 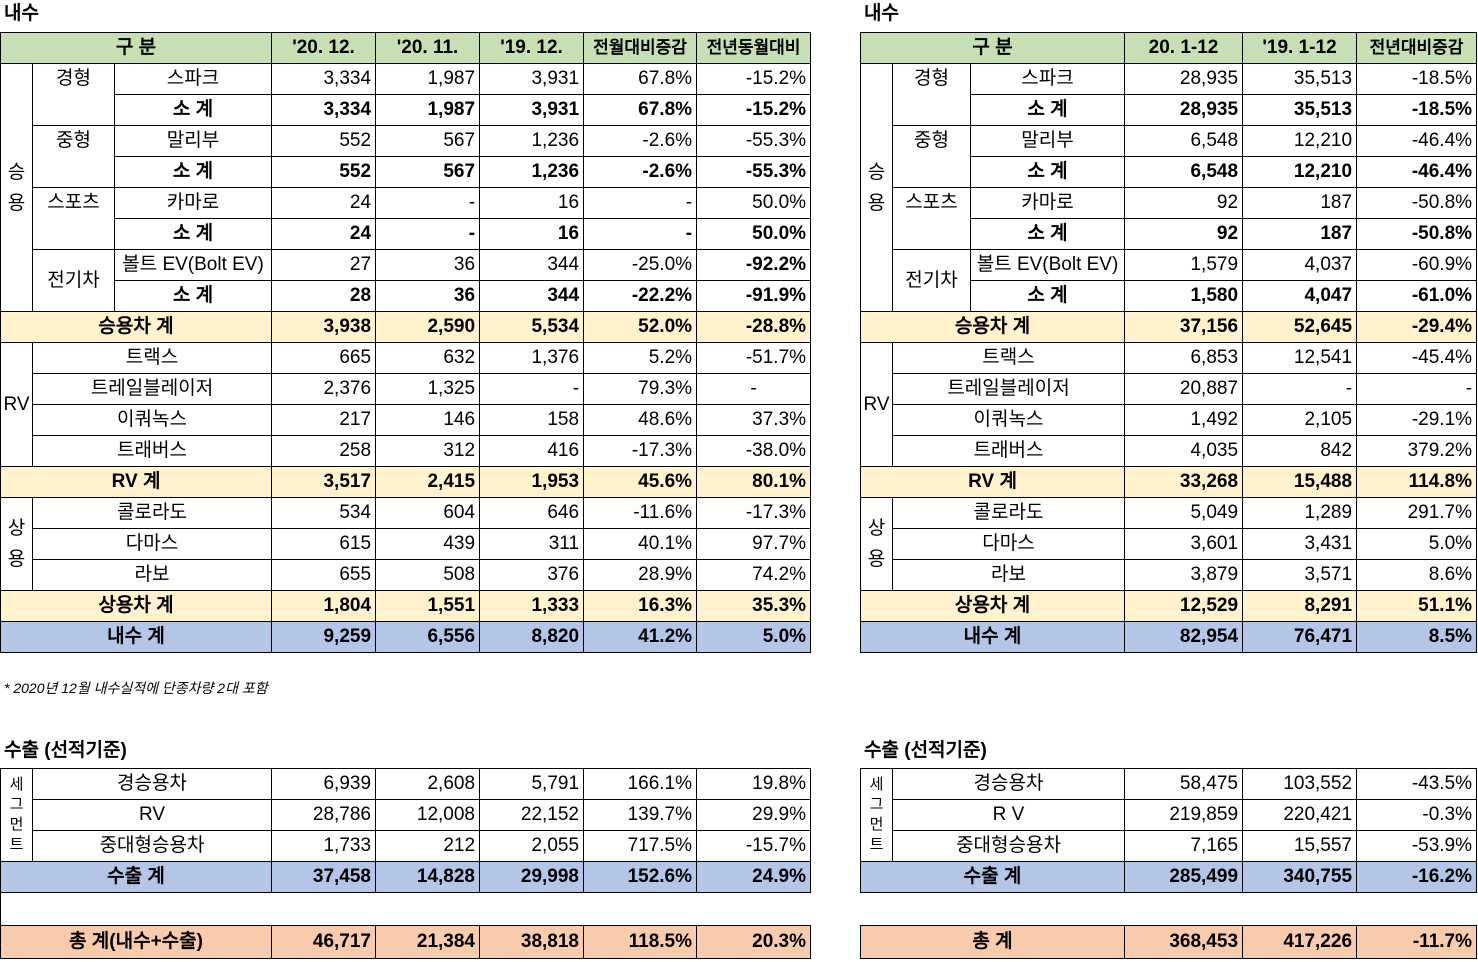 What do you see at coordinates (532, 110) in the screenshot?
I see `value-cell: 3,931` at bounding box center [532, 110].